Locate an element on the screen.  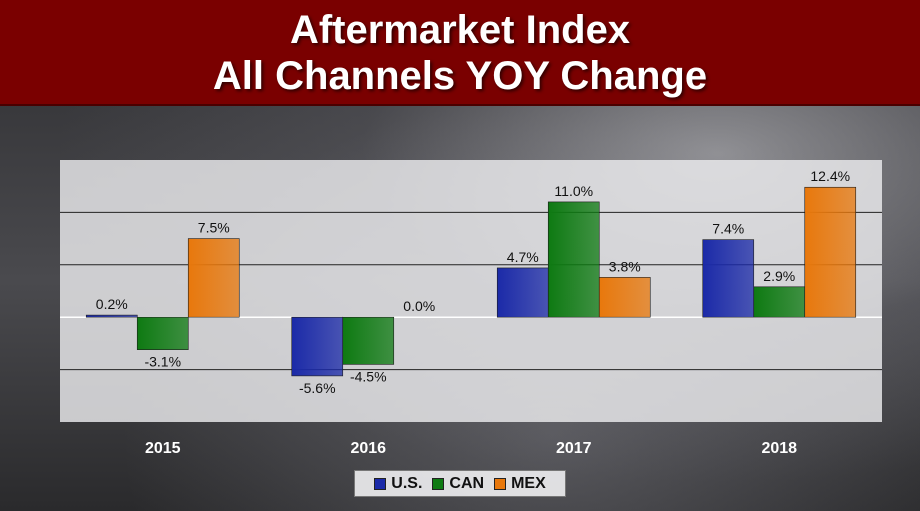
bar-us-2017 is located at coordinates (522, 292).